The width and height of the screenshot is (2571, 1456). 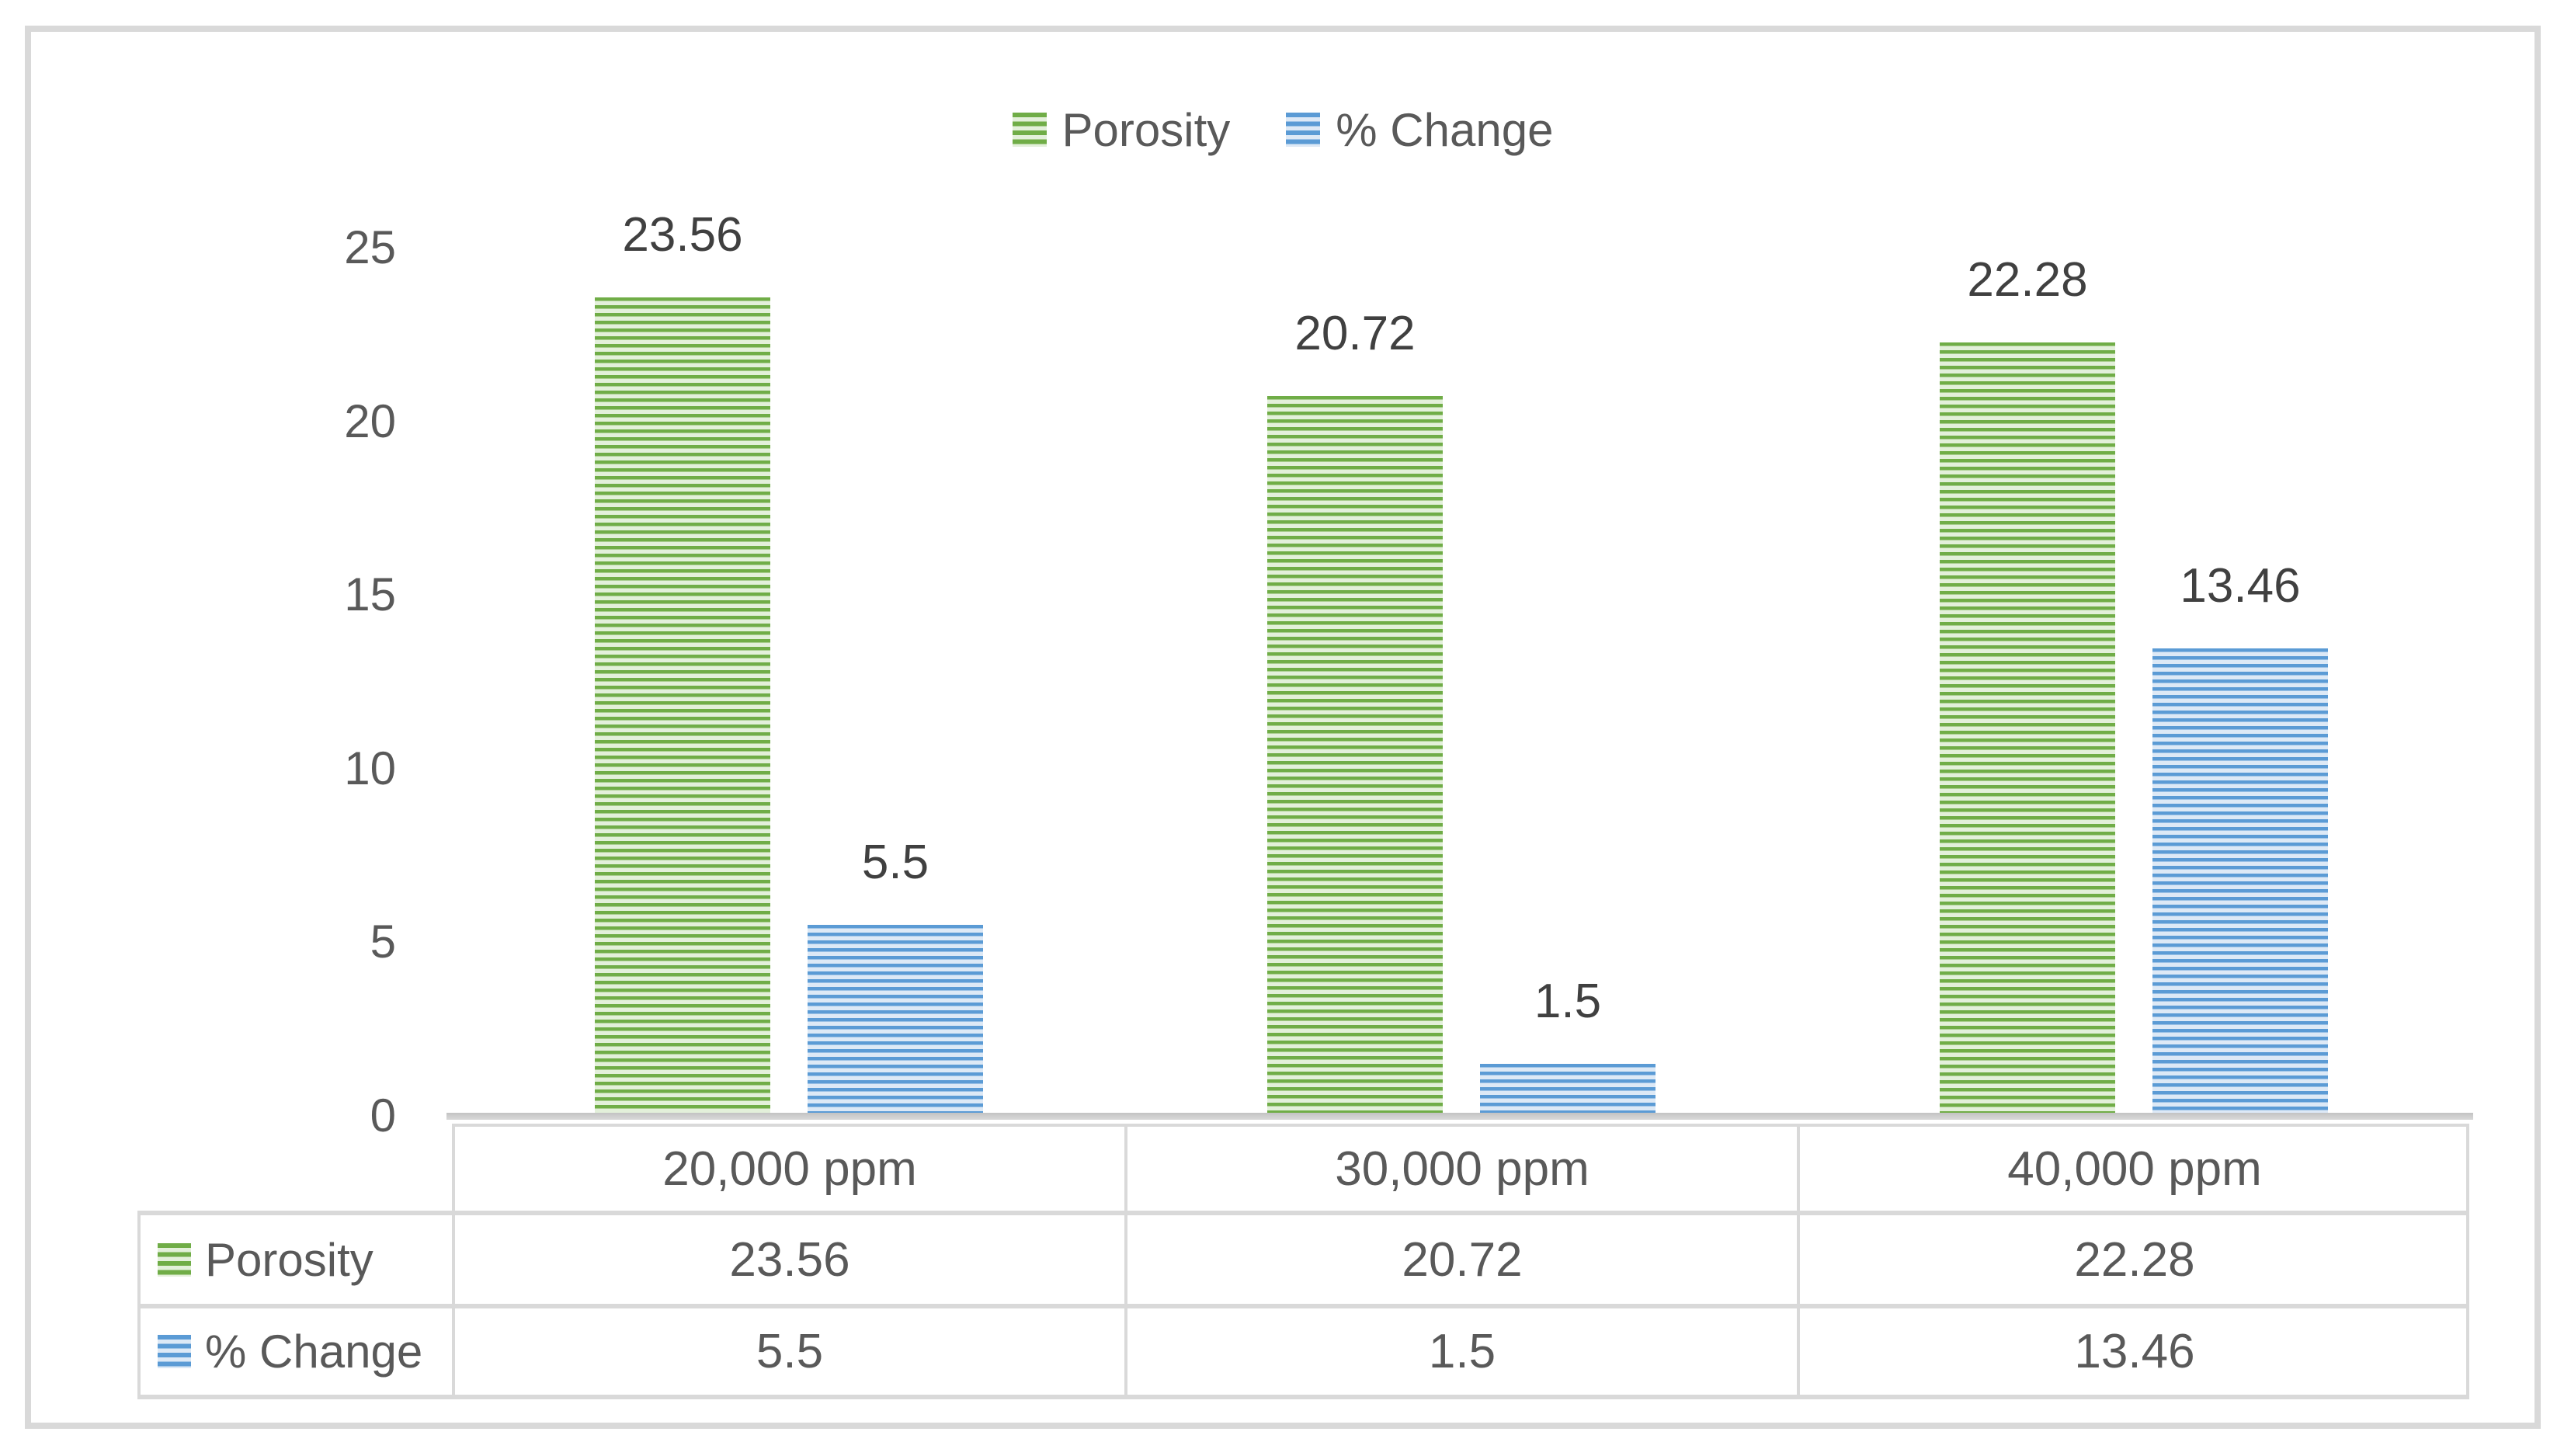 I want to click on table-cell-porosity-30000ppm: 20.72, so click(x=1462, y=1259).